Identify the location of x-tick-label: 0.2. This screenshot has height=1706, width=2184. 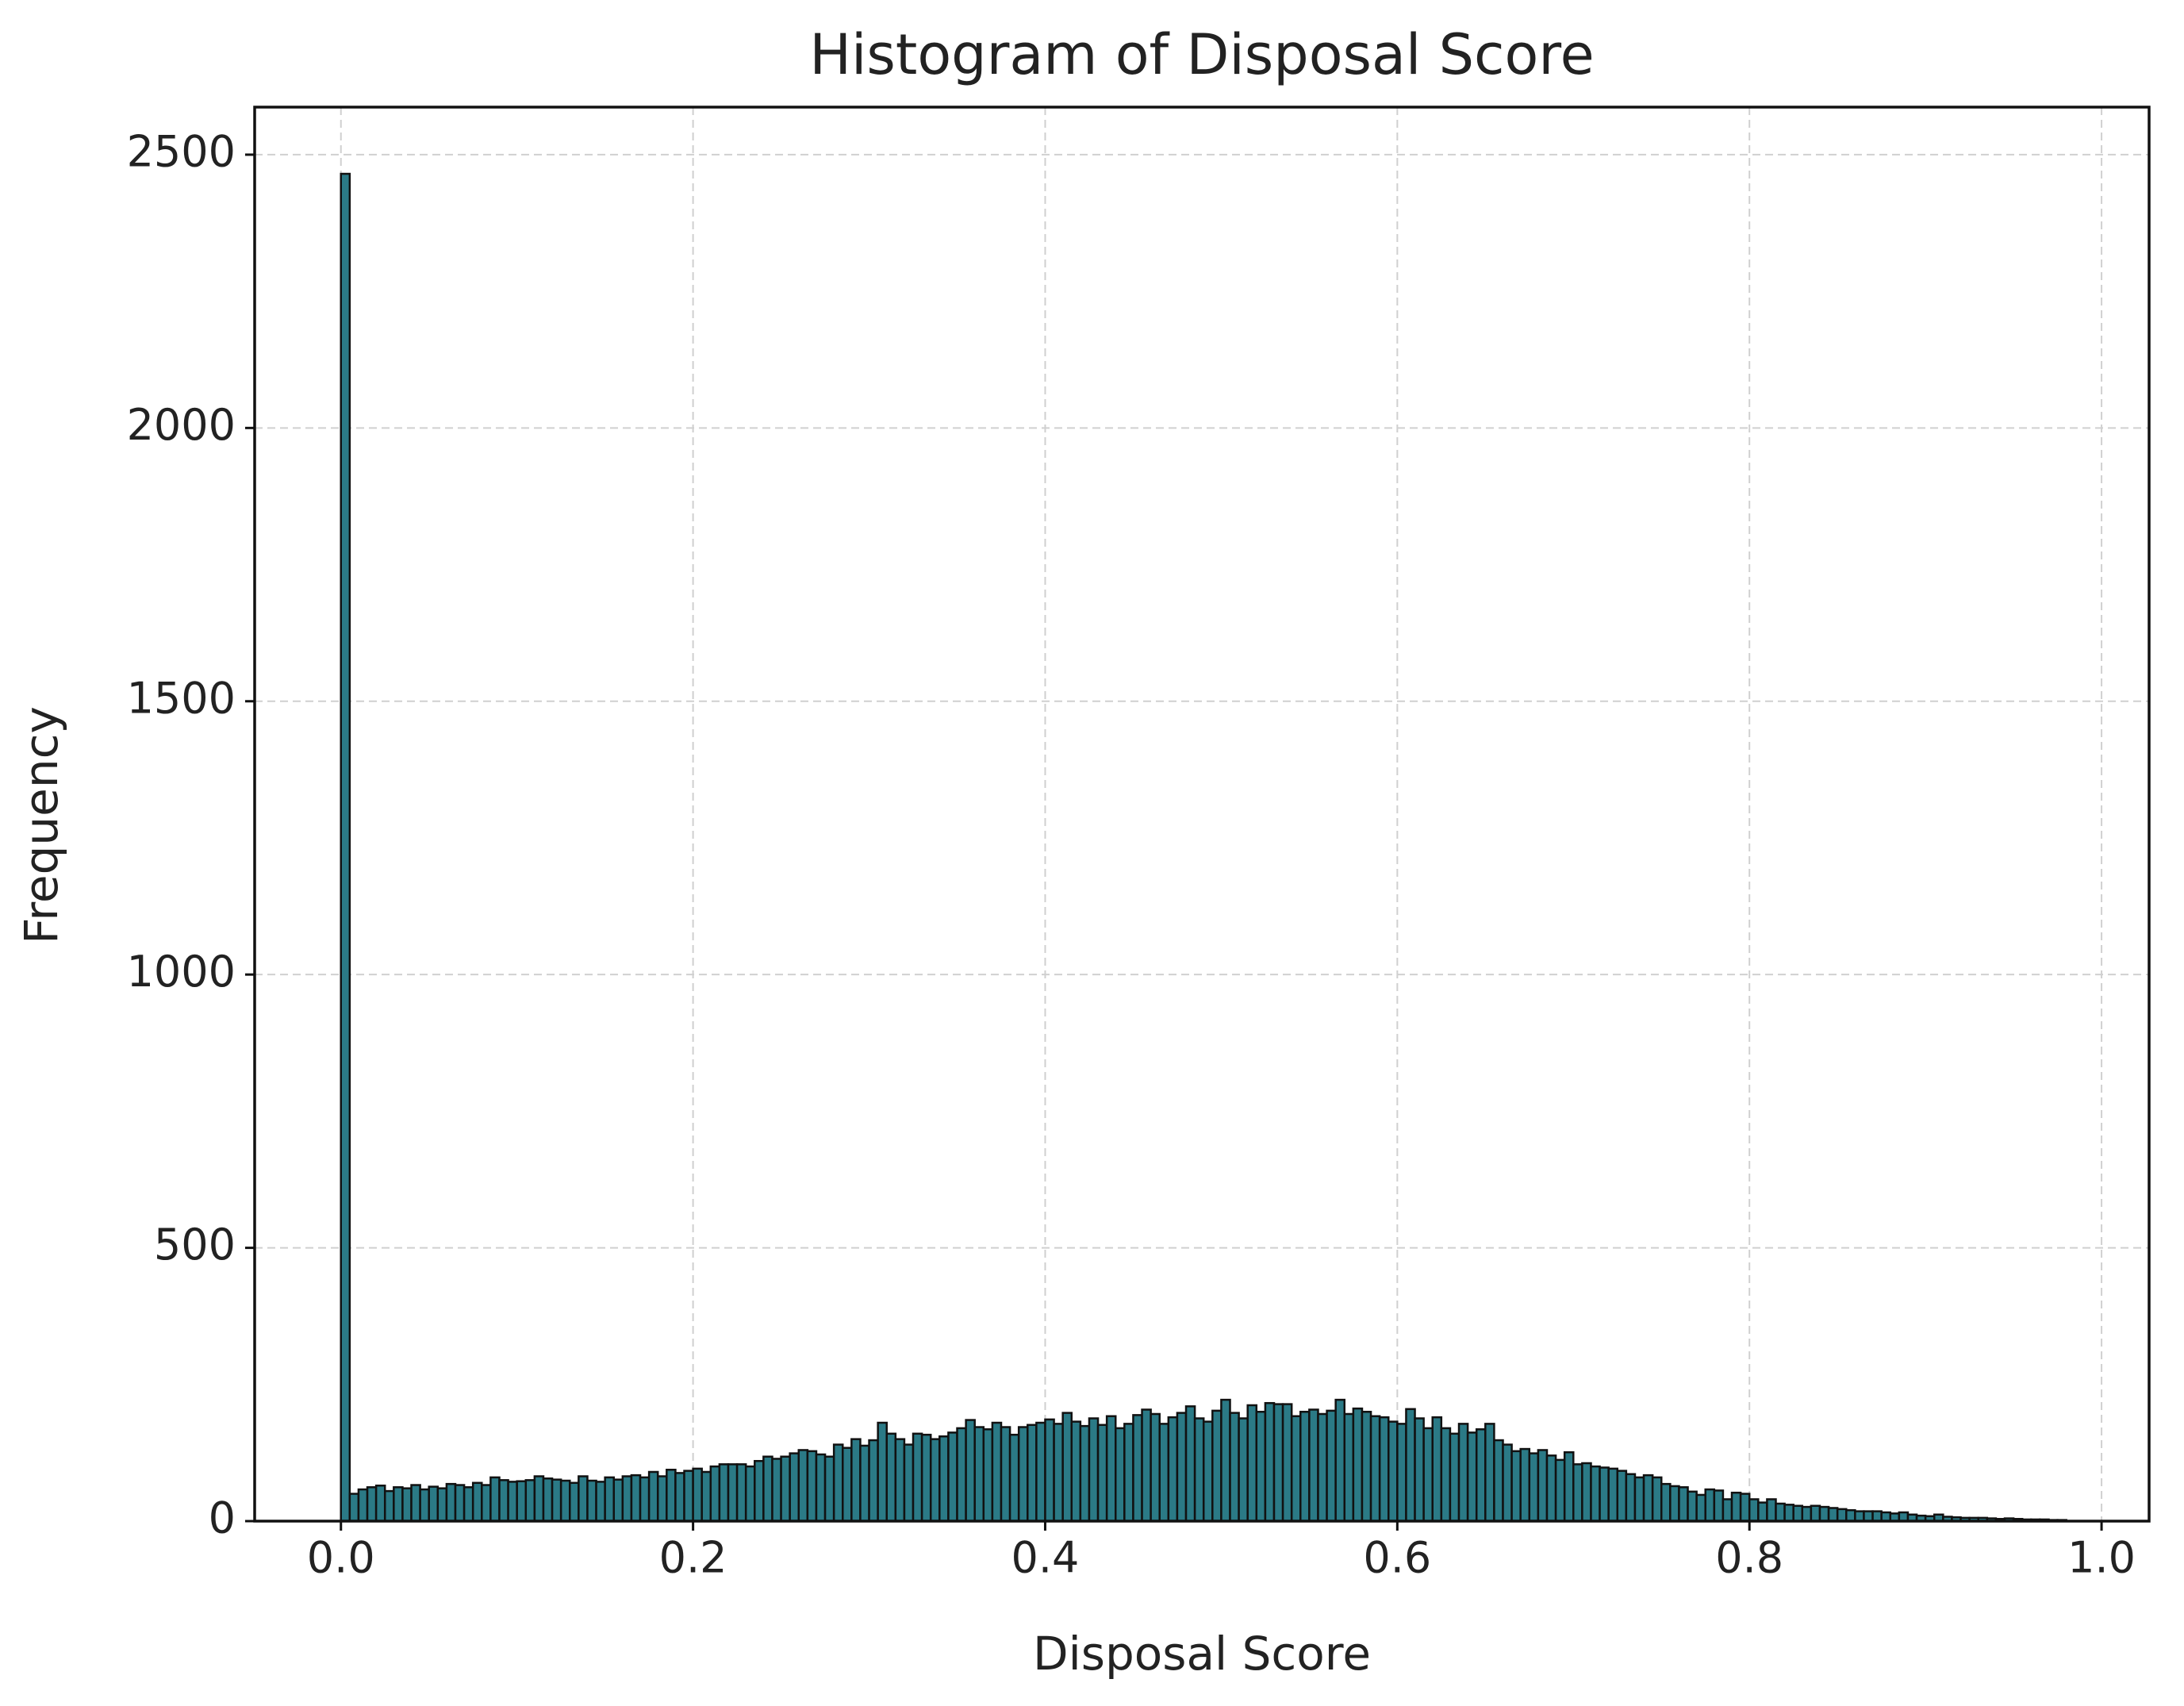
(693, 1558).